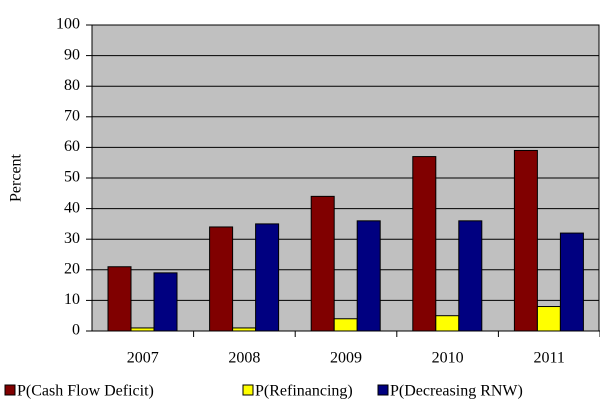  Describe the element at coordinates (72, 177) in the screenshot. I see `y-tick-label: 50` at that location.